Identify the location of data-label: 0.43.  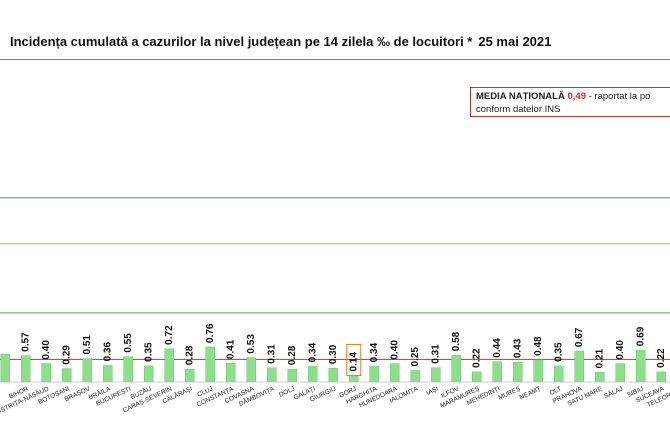
(518, 348).